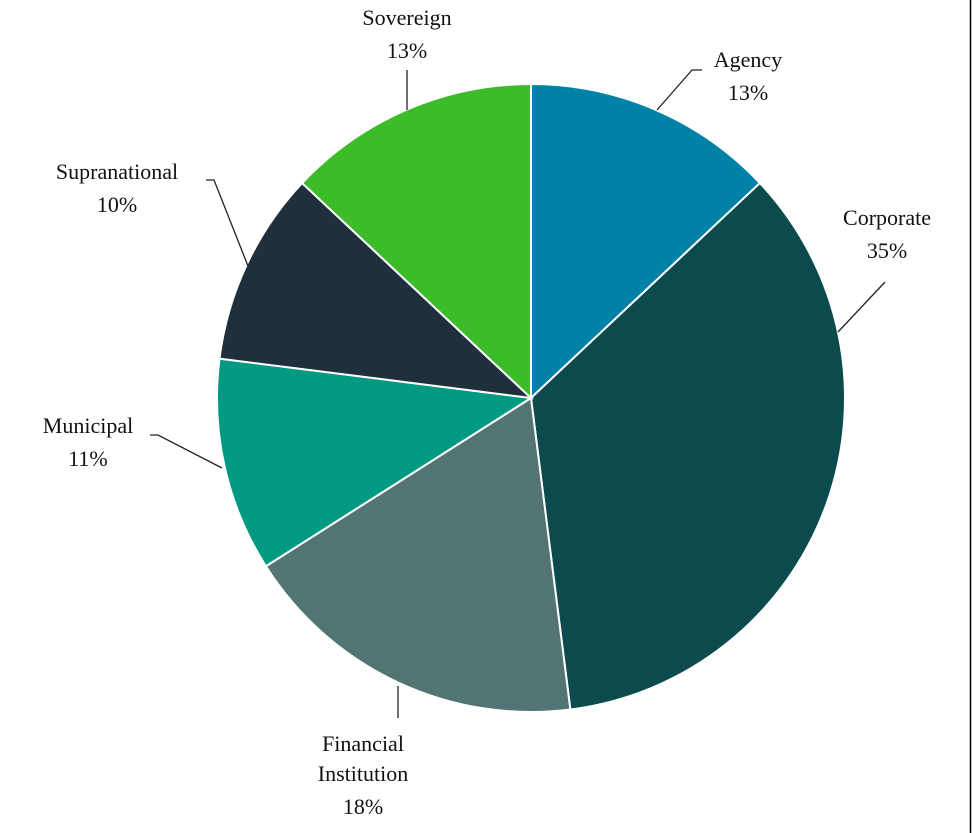 The height and width of the screenshot is (833, 972). I want to click on slice-label: Supranational, so click(117, 171).